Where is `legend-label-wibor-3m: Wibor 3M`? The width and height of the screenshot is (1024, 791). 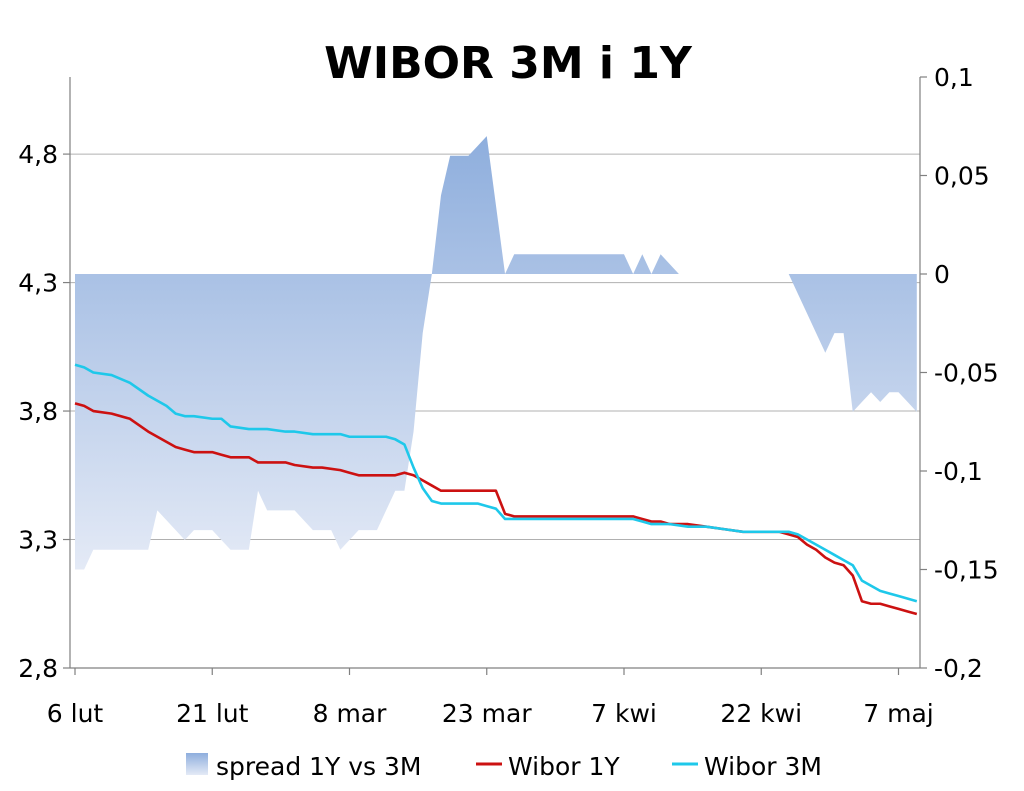 legend-label-wibor-3m: Wibor 3M is located at coordinates (763, 766).